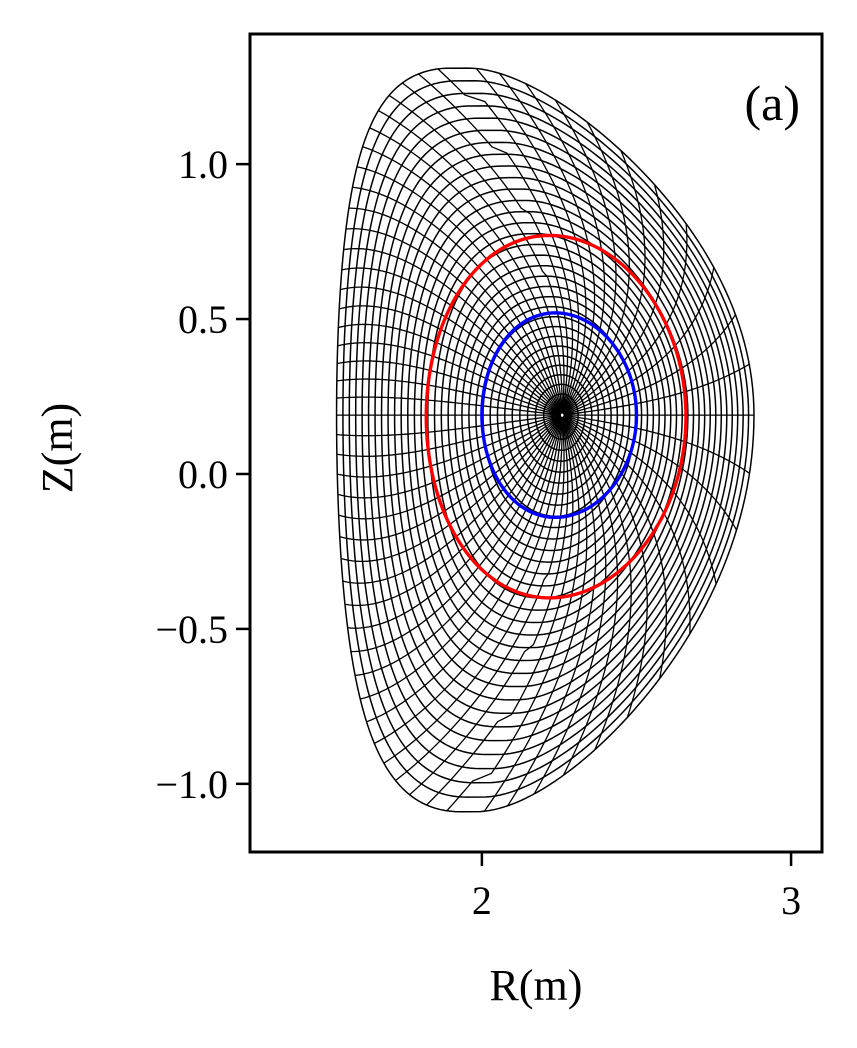 This screenshot has width=857, height=1048. Describe the element at coordinates (773, 103) in the screenshot. I see `panel-label: (a)` at that location.